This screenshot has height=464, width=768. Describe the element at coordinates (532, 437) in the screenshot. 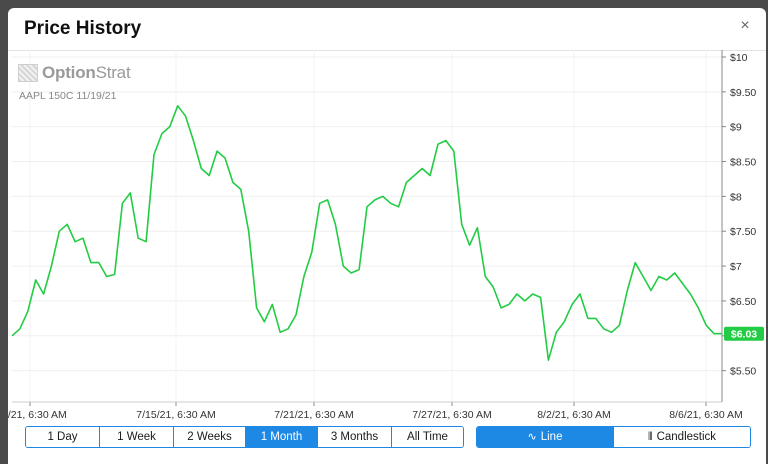

I see `line-chart-icon: ∿` at that location.